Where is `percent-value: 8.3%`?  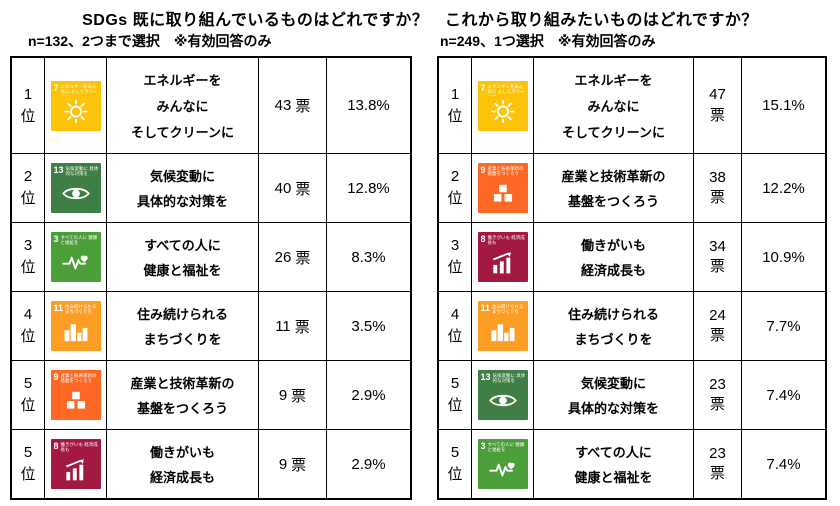 percent-value: 8.3% is located at coordinates (368, 257).